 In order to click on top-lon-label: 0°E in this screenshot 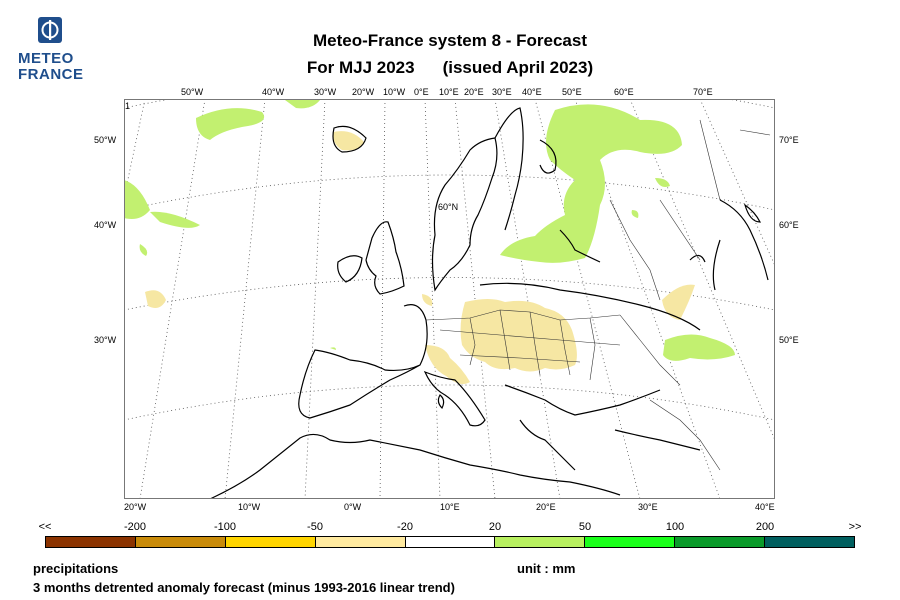, I will do `click(421, 92)`.